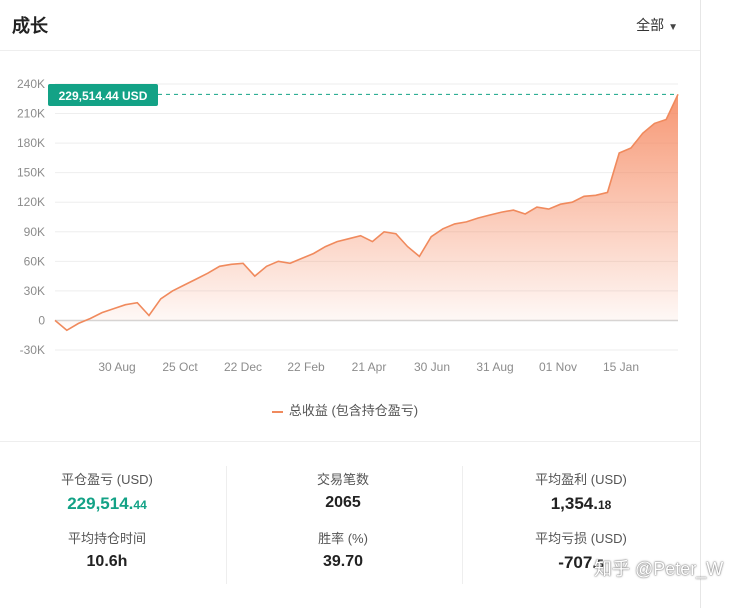  What do you see at coordinates (581, 503) in the screenshot?
I see `stat-value: 1,354.18` at bounding box center [581, 503].